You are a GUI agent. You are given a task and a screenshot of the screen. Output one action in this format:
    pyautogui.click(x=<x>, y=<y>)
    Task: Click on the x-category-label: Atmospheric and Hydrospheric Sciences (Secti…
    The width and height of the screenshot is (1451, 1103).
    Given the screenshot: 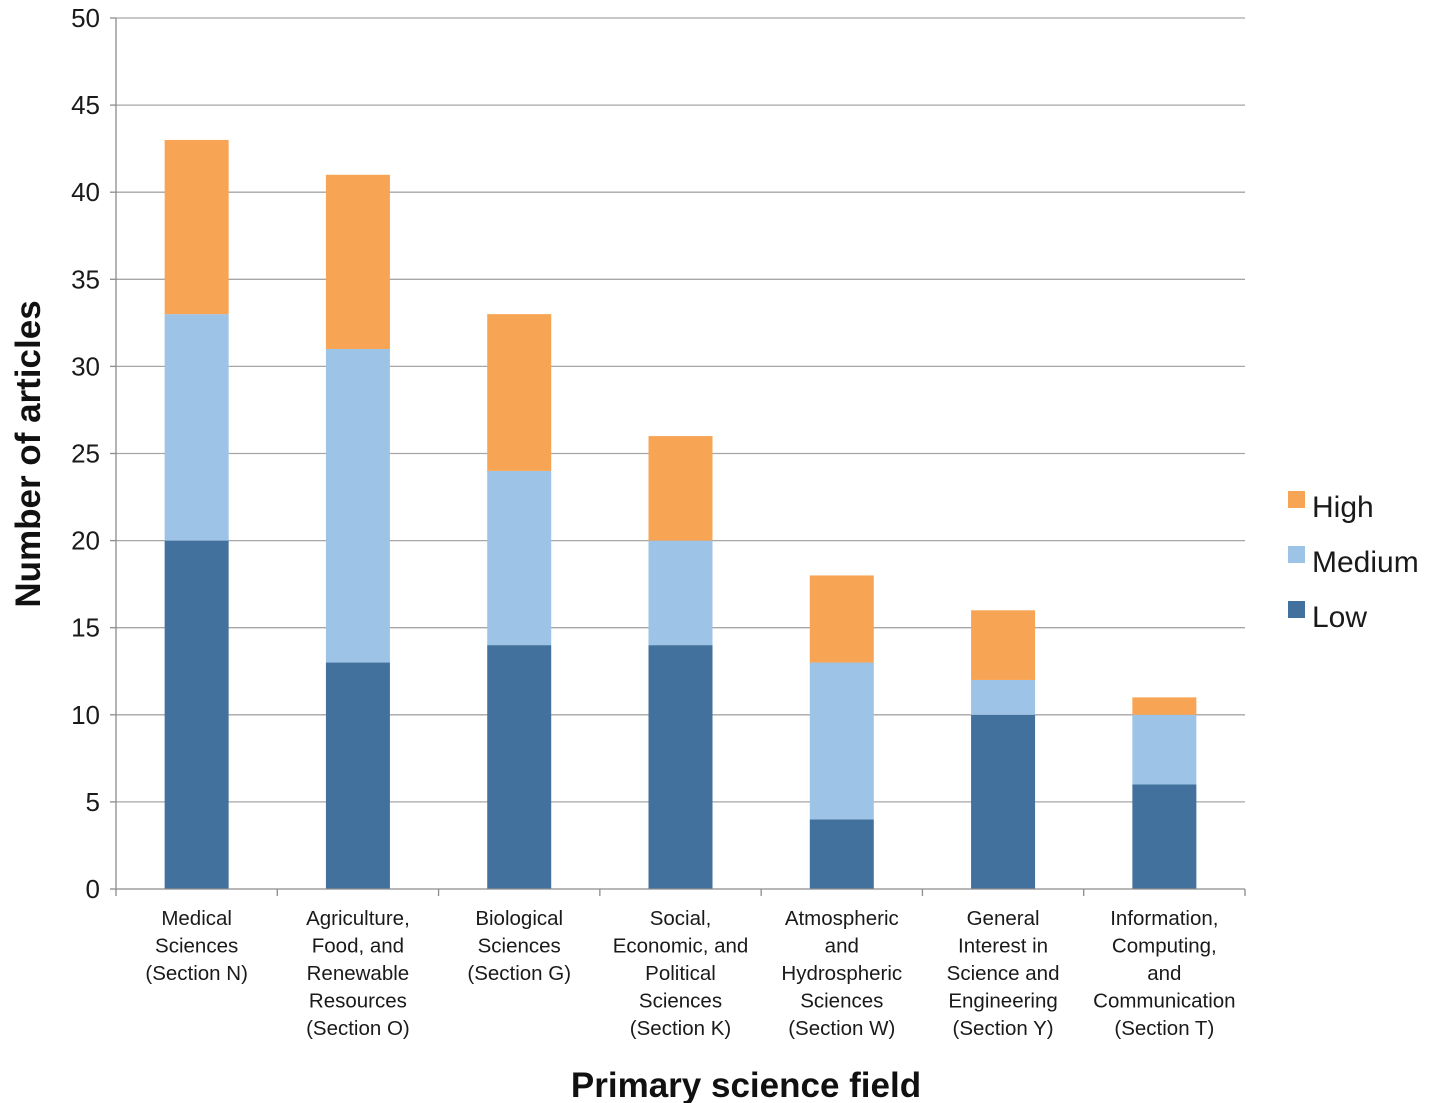 What is the action you would take?
    pyautogui.click(x=841, y=973)
    